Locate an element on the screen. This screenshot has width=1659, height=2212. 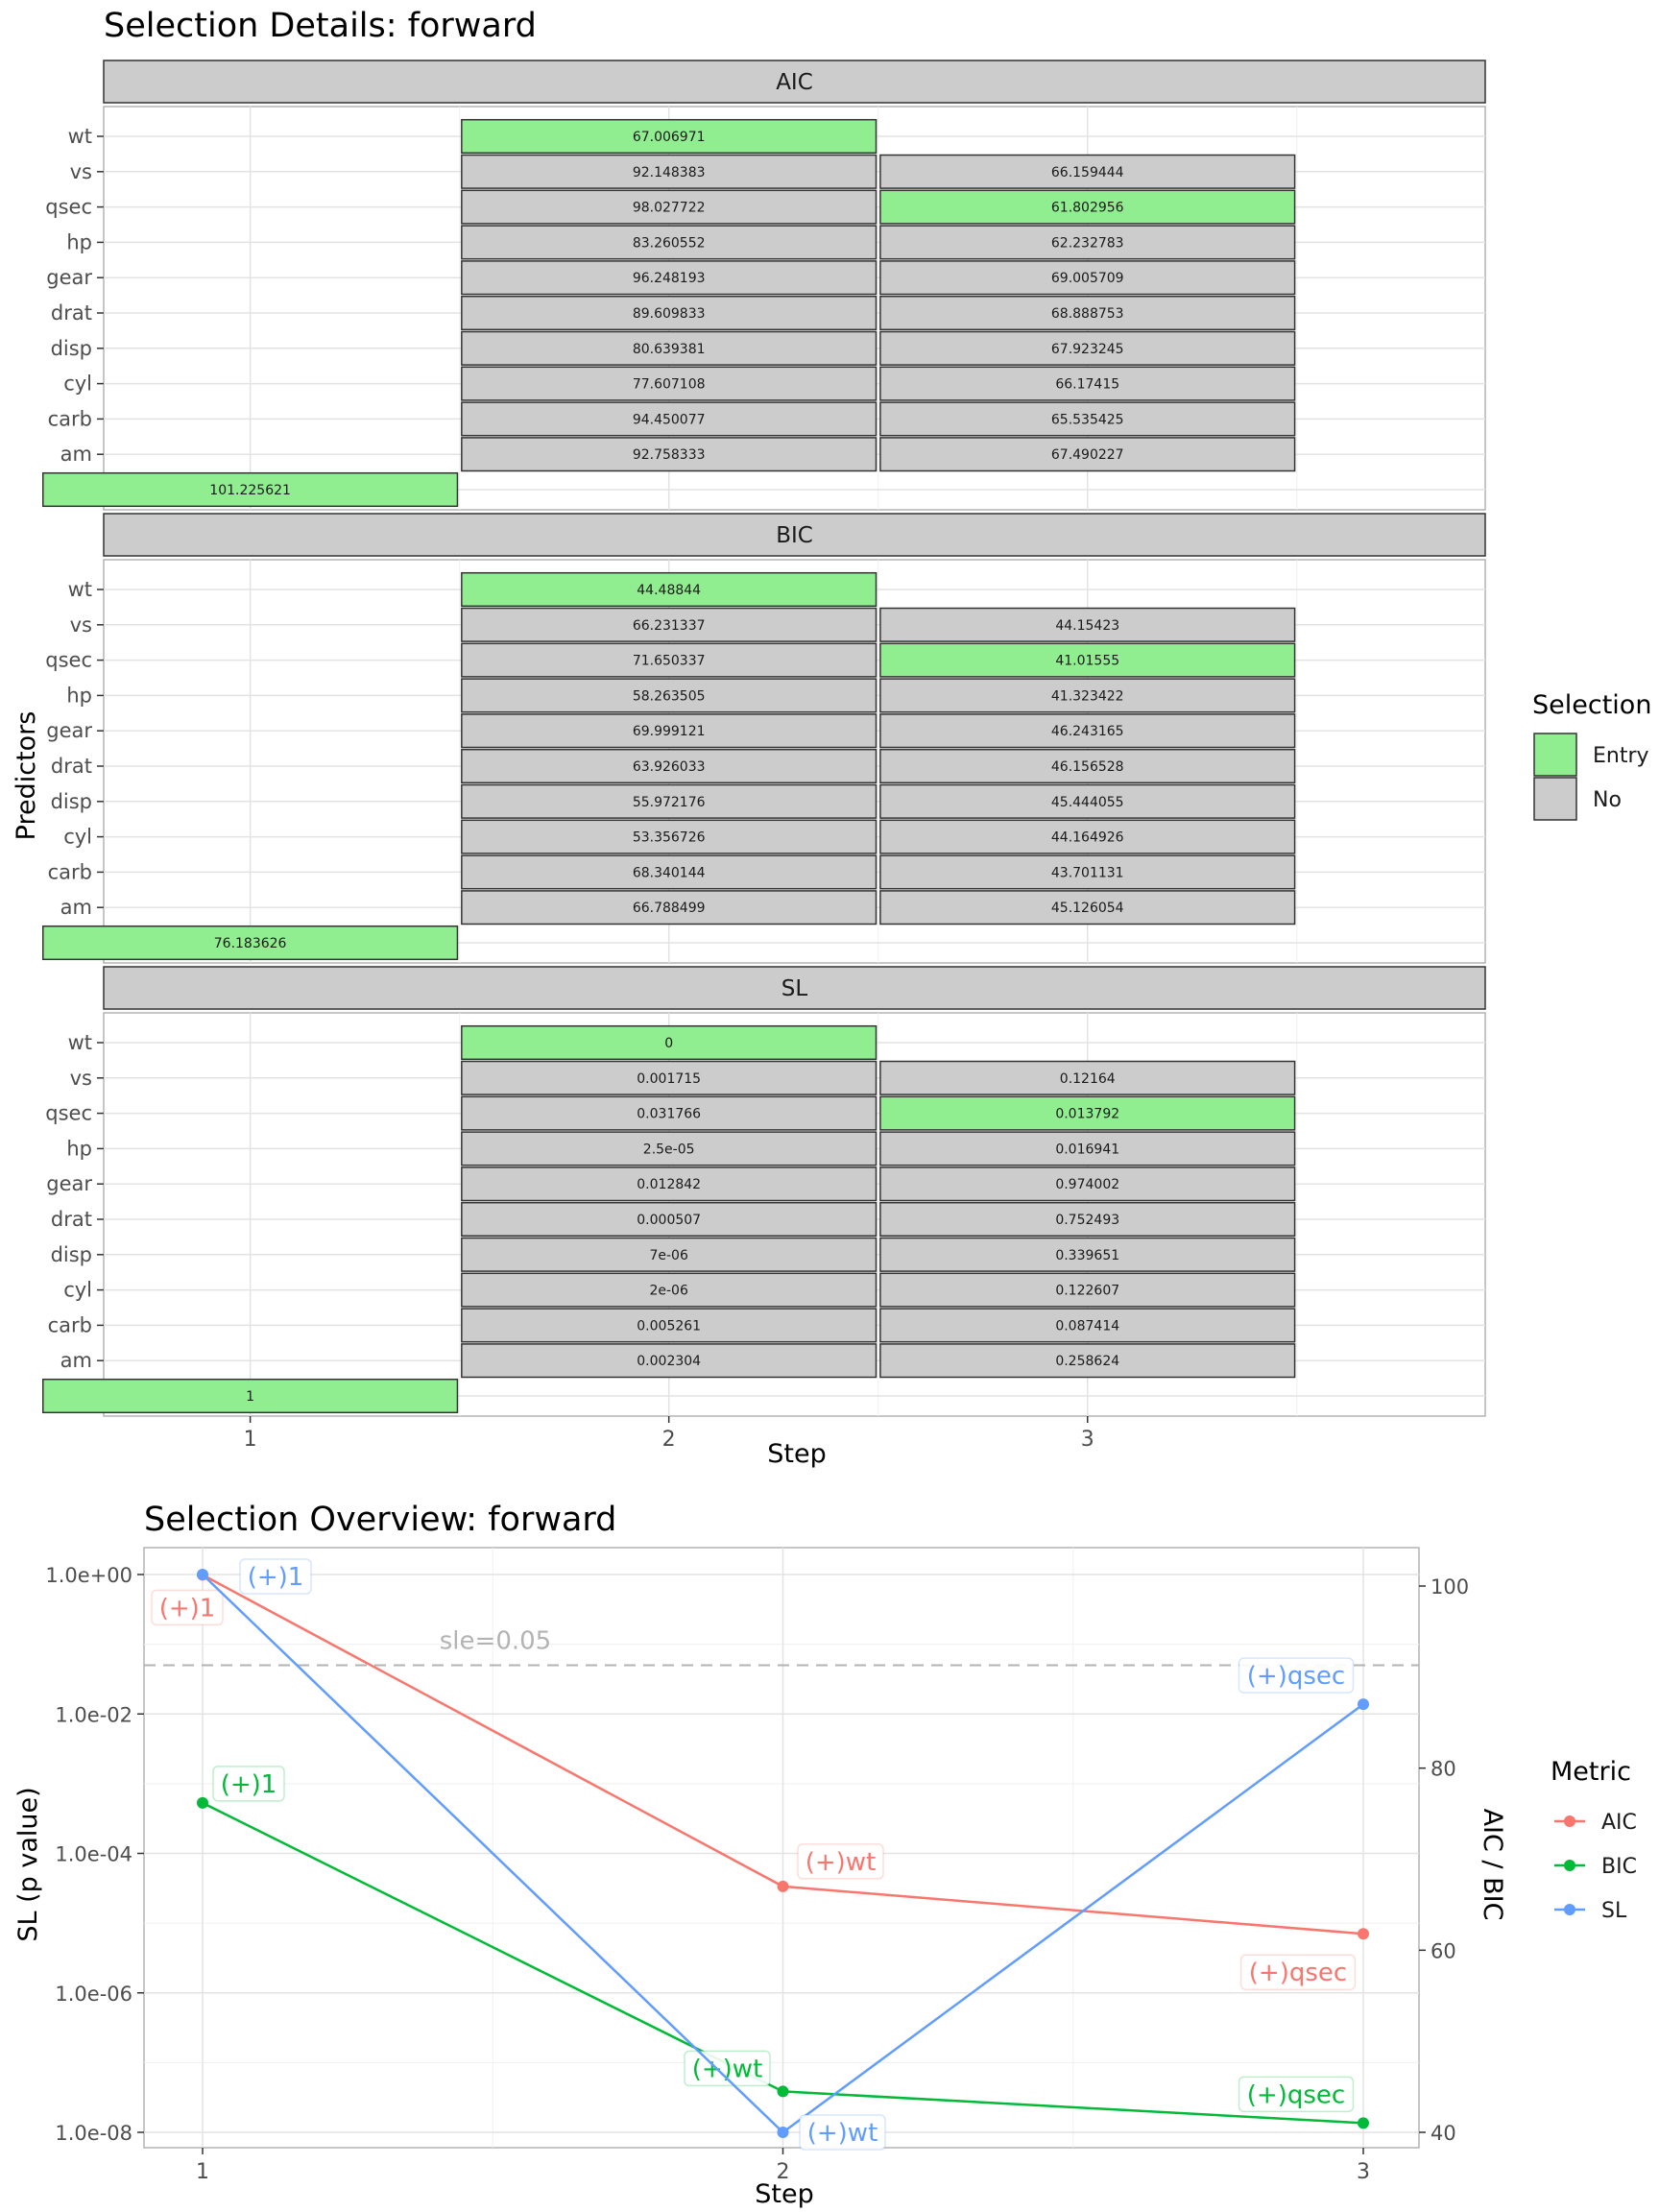
tile-label: 0.122607 is located at coordinates (1087, 1291).